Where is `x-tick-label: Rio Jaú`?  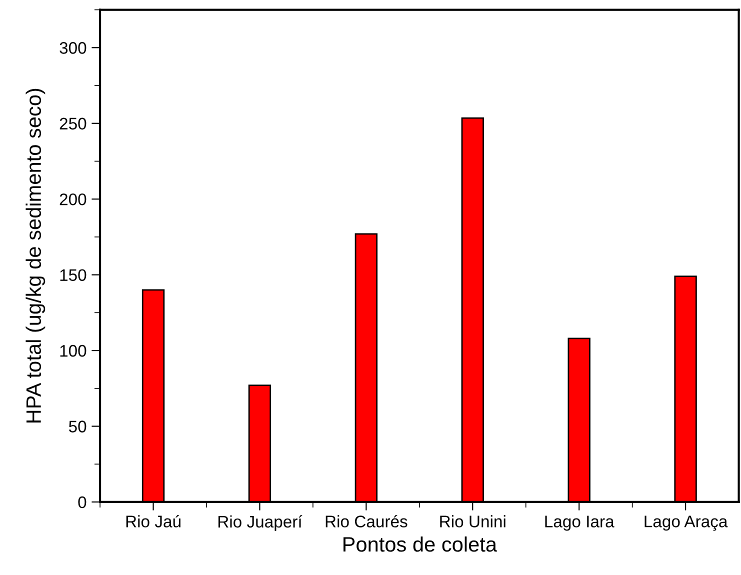 x-tick-label: Rio Jaú is located at coordinates (153, 521).